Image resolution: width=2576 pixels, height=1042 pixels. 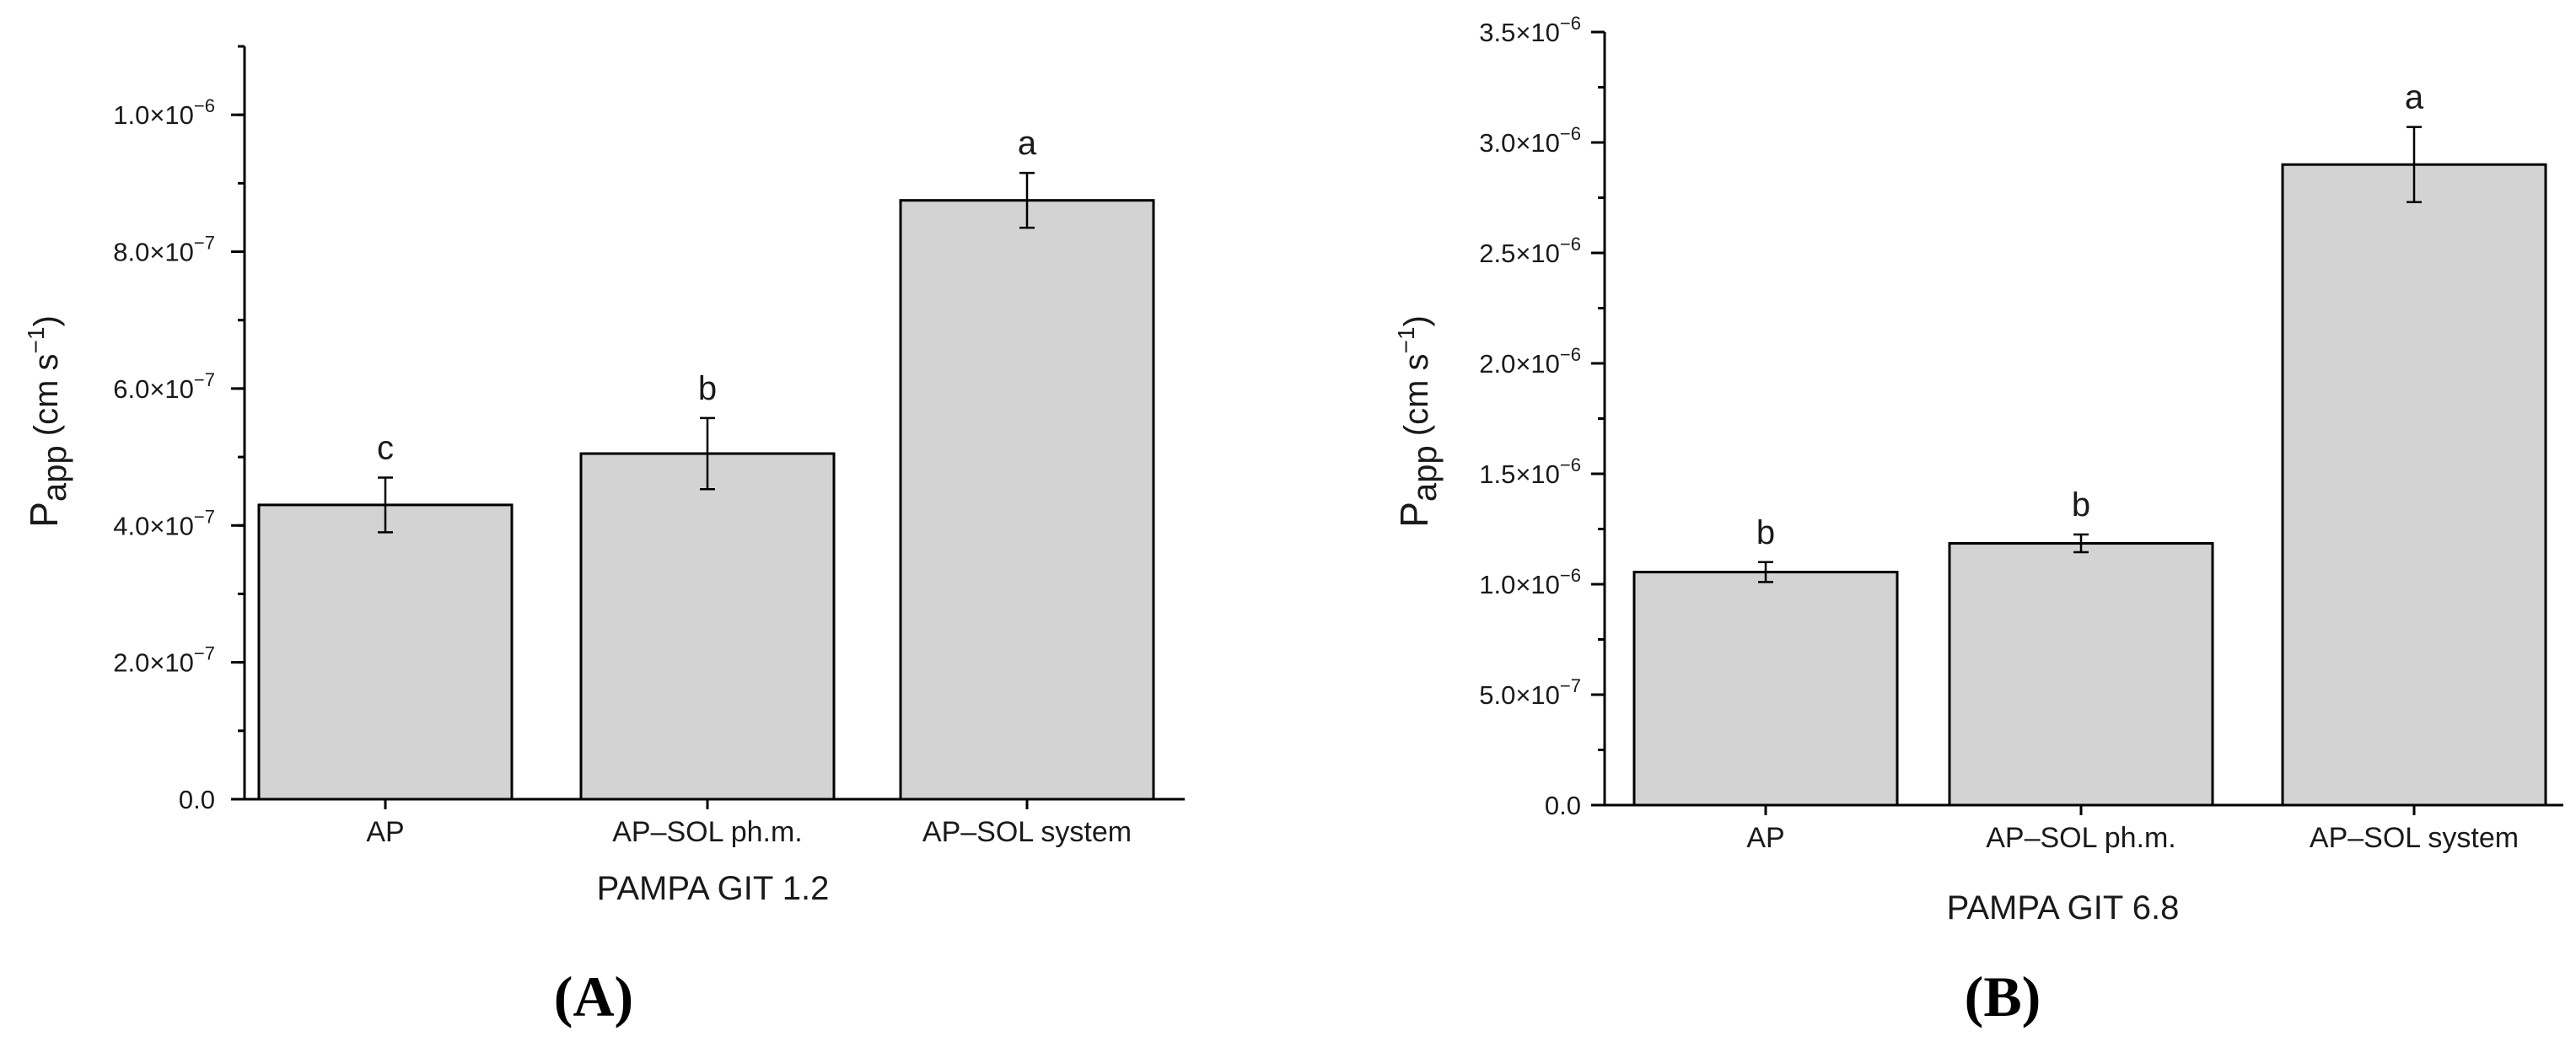 I want to click on y-tick-label: 4.0×10⁻⁷, so click(x=164, y=523).